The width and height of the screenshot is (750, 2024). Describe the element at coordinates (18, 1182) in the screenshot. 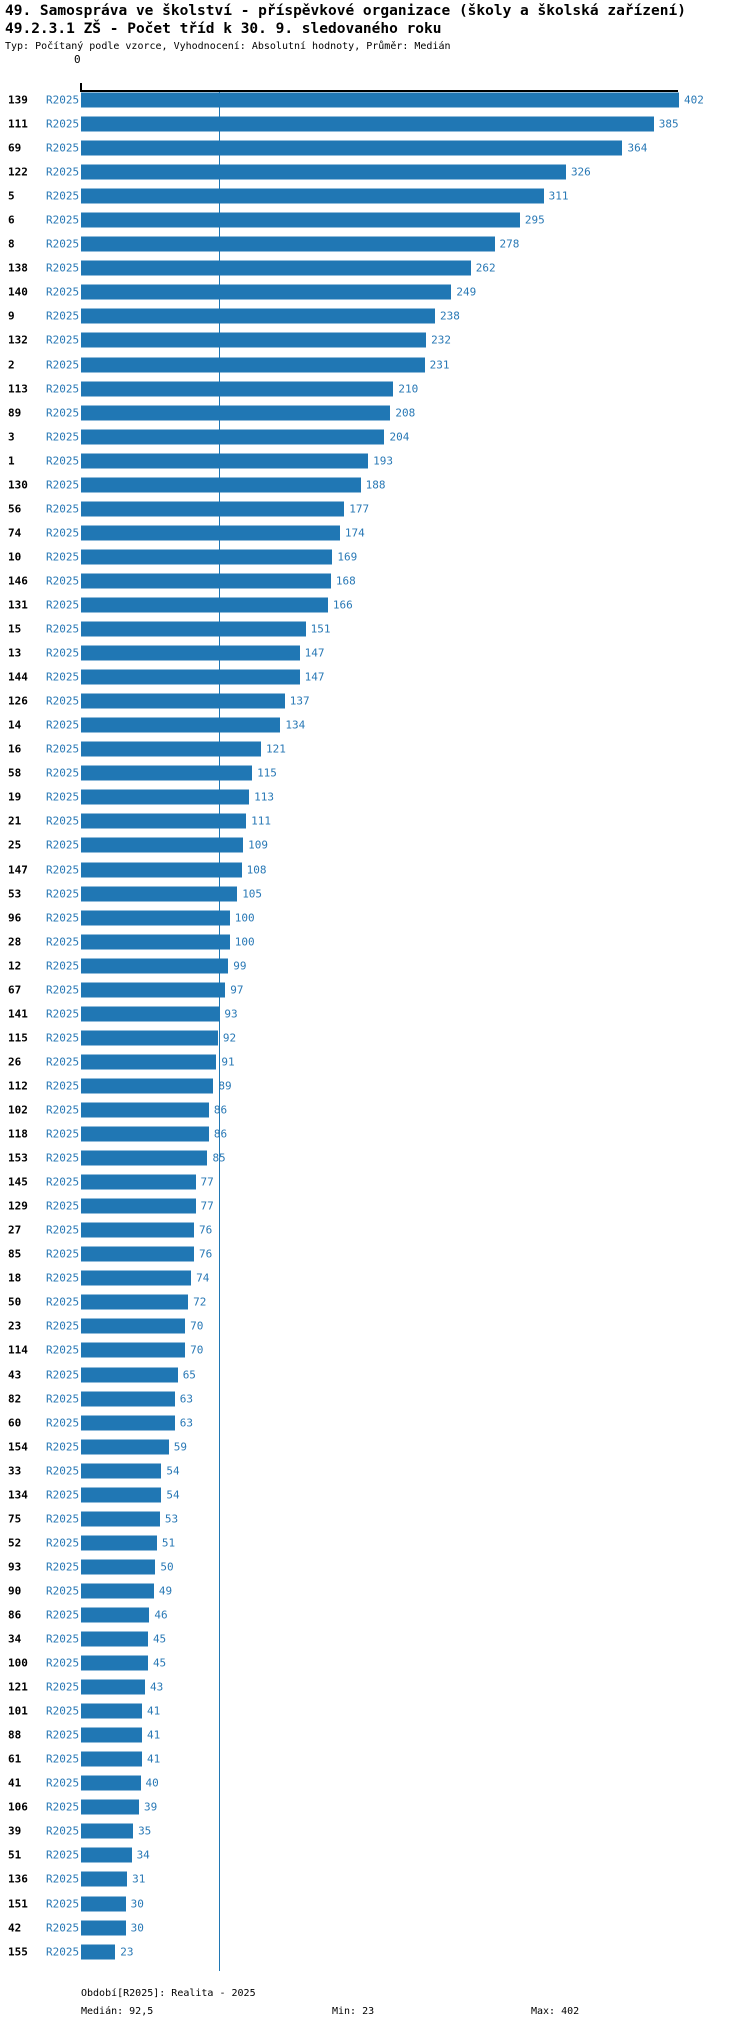

I see `row-category-label: 145` at that location.